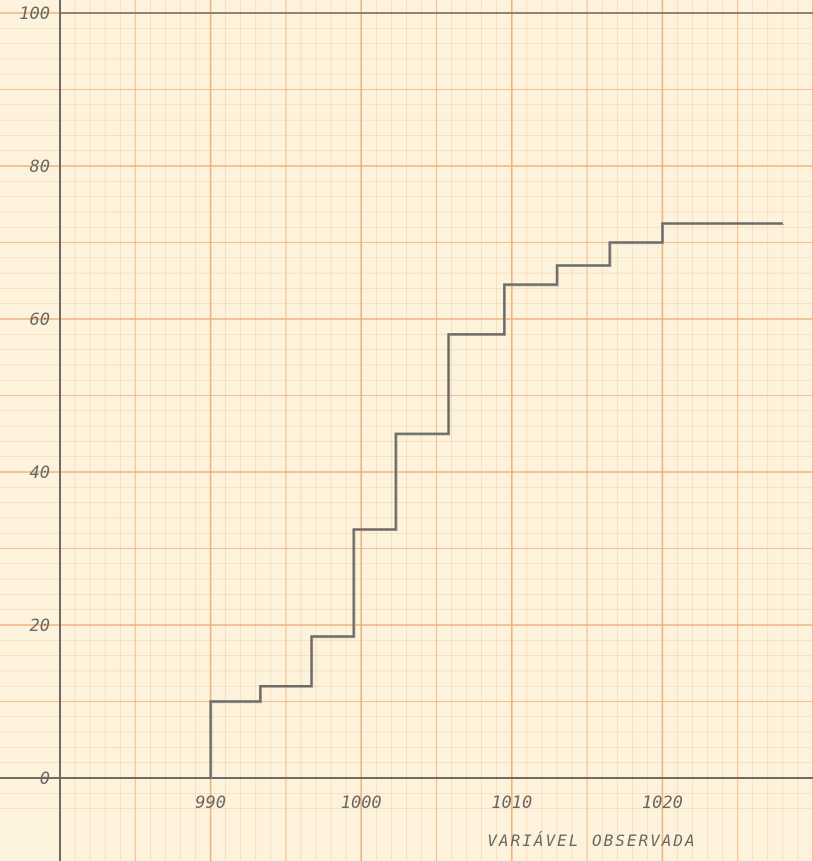 The width and height of the screenshot is (813, 861). I want to click on y-tick-label: 0, so click(45, 779).